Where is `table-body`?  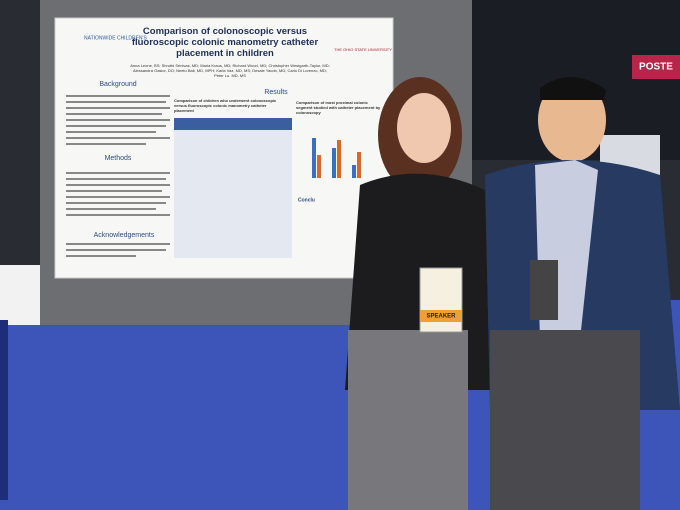 table-body is located at coordinates (233, 194).